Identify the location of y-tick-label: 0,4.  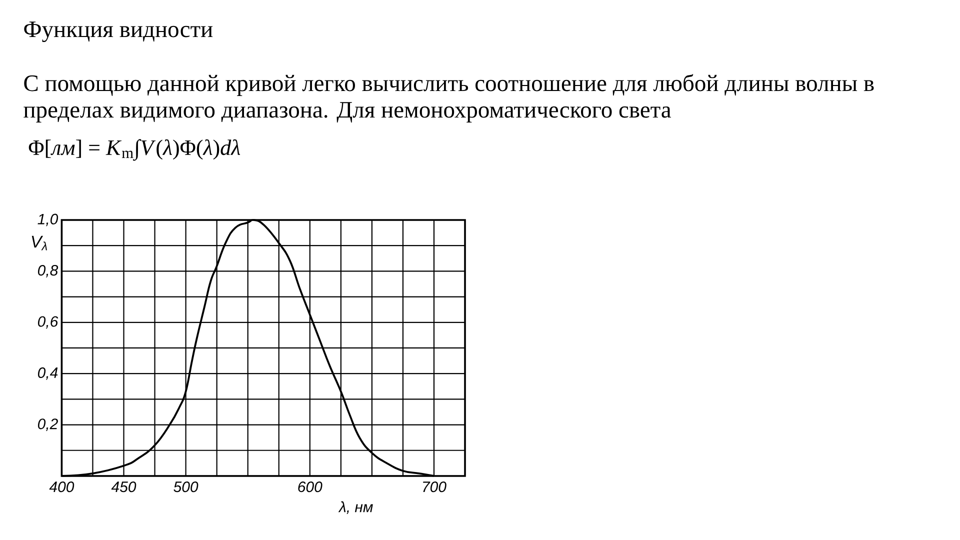
(48, 373).